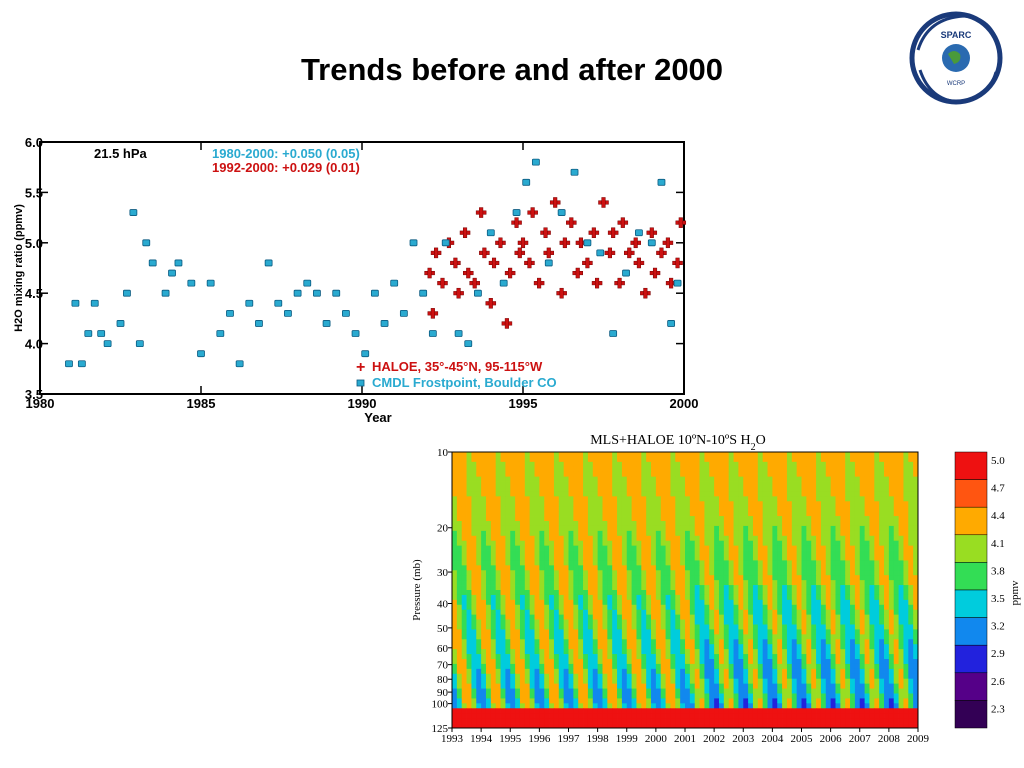  Describe the element at coordinates (165, 293) in the screenshot. I see `cmdl-point` at that location.